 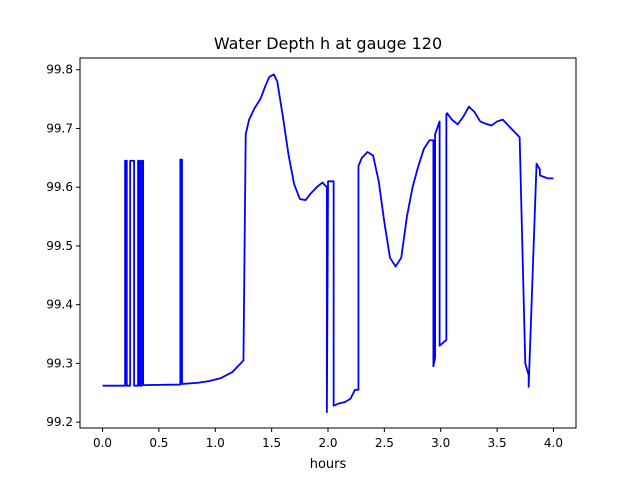 I want to click on x-axis-label: hours, so click(x=328, y=464).